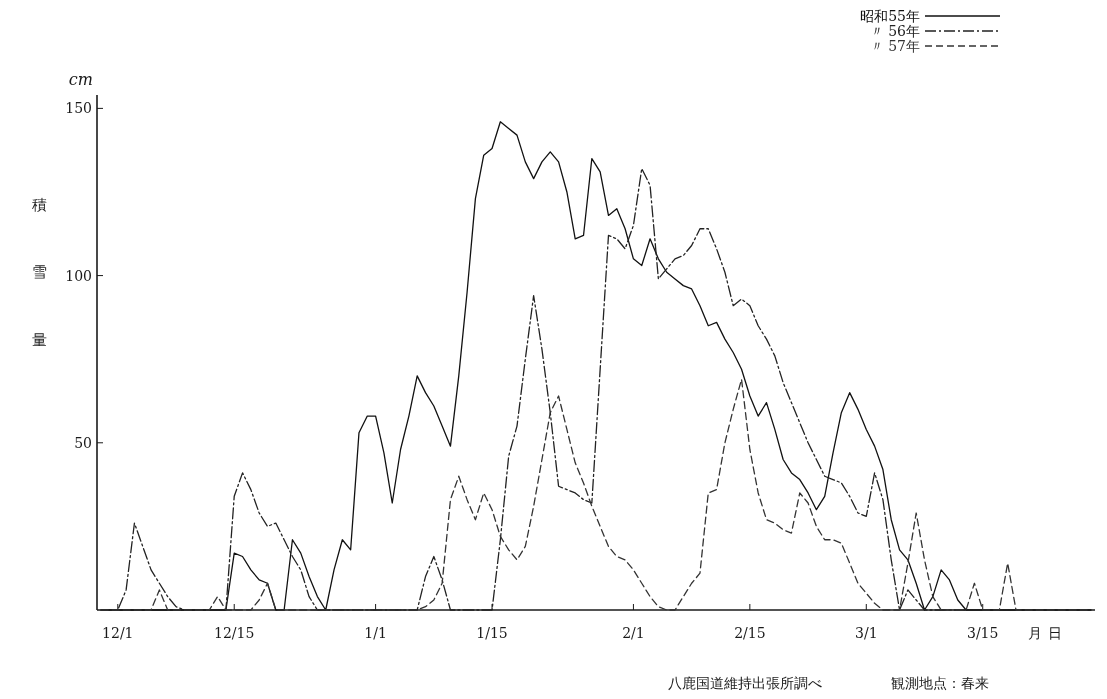  What do you see at coordinates (983, 633) in the screenshot?
I see `x-tick-label: 3/15` at bounding box center [983, 633].